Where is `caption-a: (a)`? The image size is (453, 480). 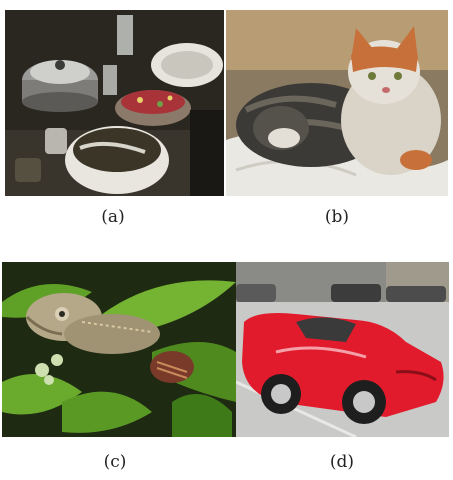
caption-a: (a) is located at coordinates (113, 217).